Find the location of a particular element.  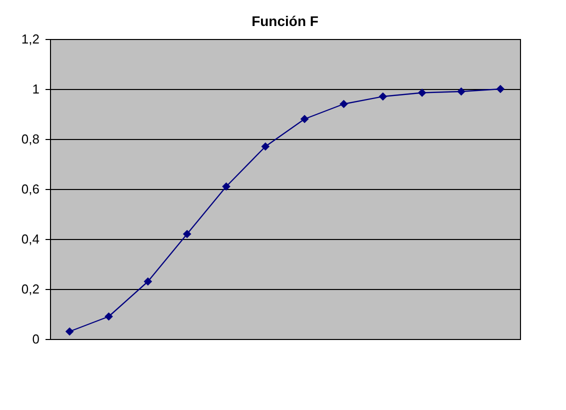

y-tick-label: 0,2 is located at coordinates (30, 289).